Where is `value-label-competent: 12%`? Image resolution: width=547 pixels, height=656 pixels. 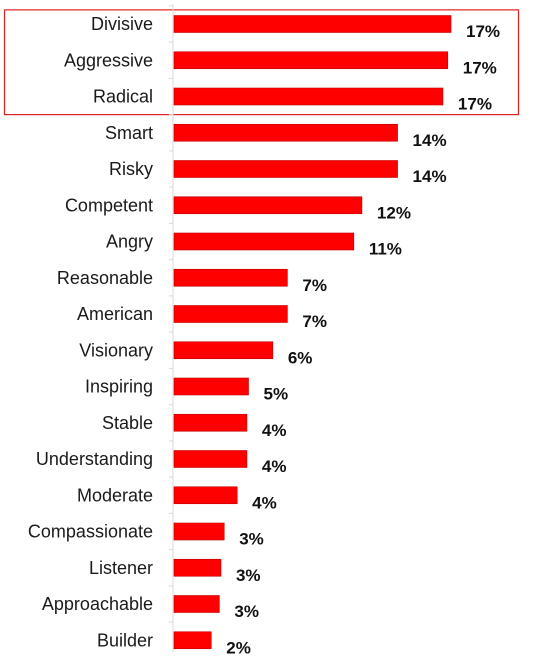 value-label-competent: 12% is located at coordinates (394, 212).